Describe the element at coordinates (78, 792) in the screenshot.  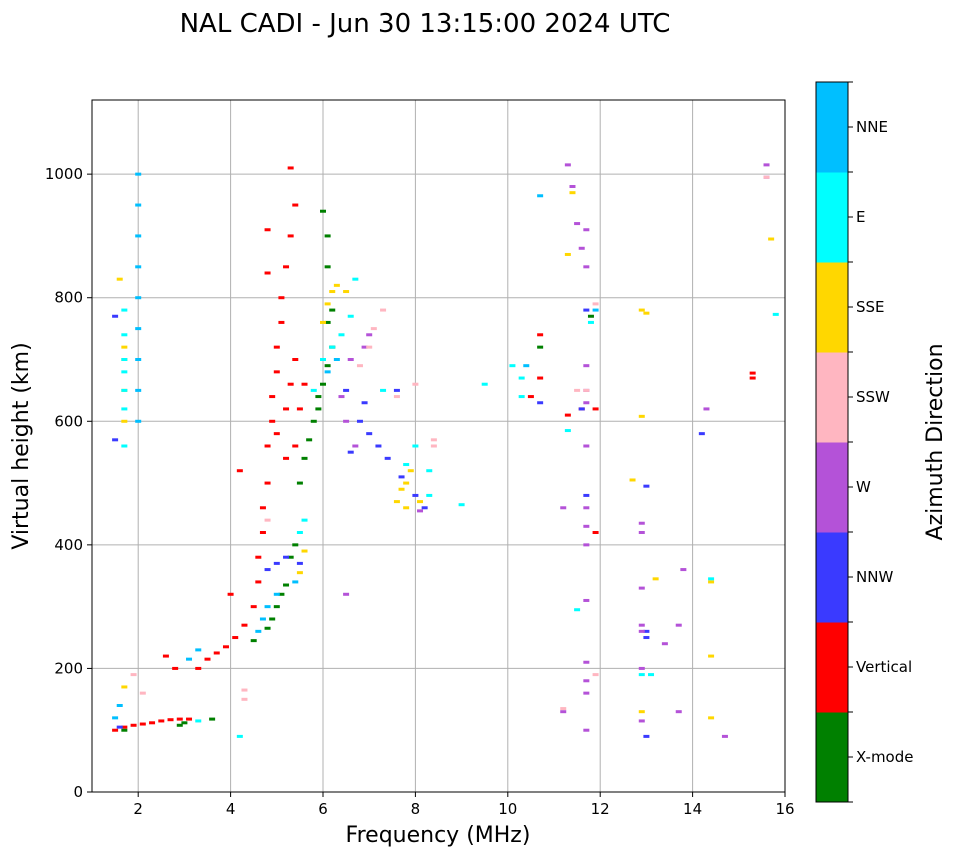
I see `y-tick-label: 0` at that location.